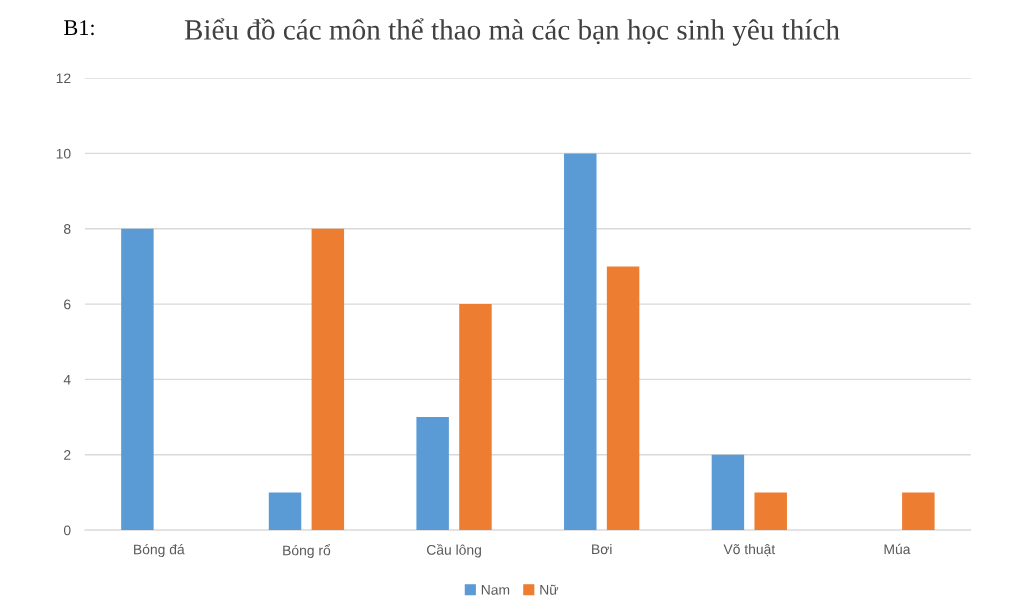 This screenshot has height=610, width=1024. I want to click on y-tick-label: 2, so click(67, 455).